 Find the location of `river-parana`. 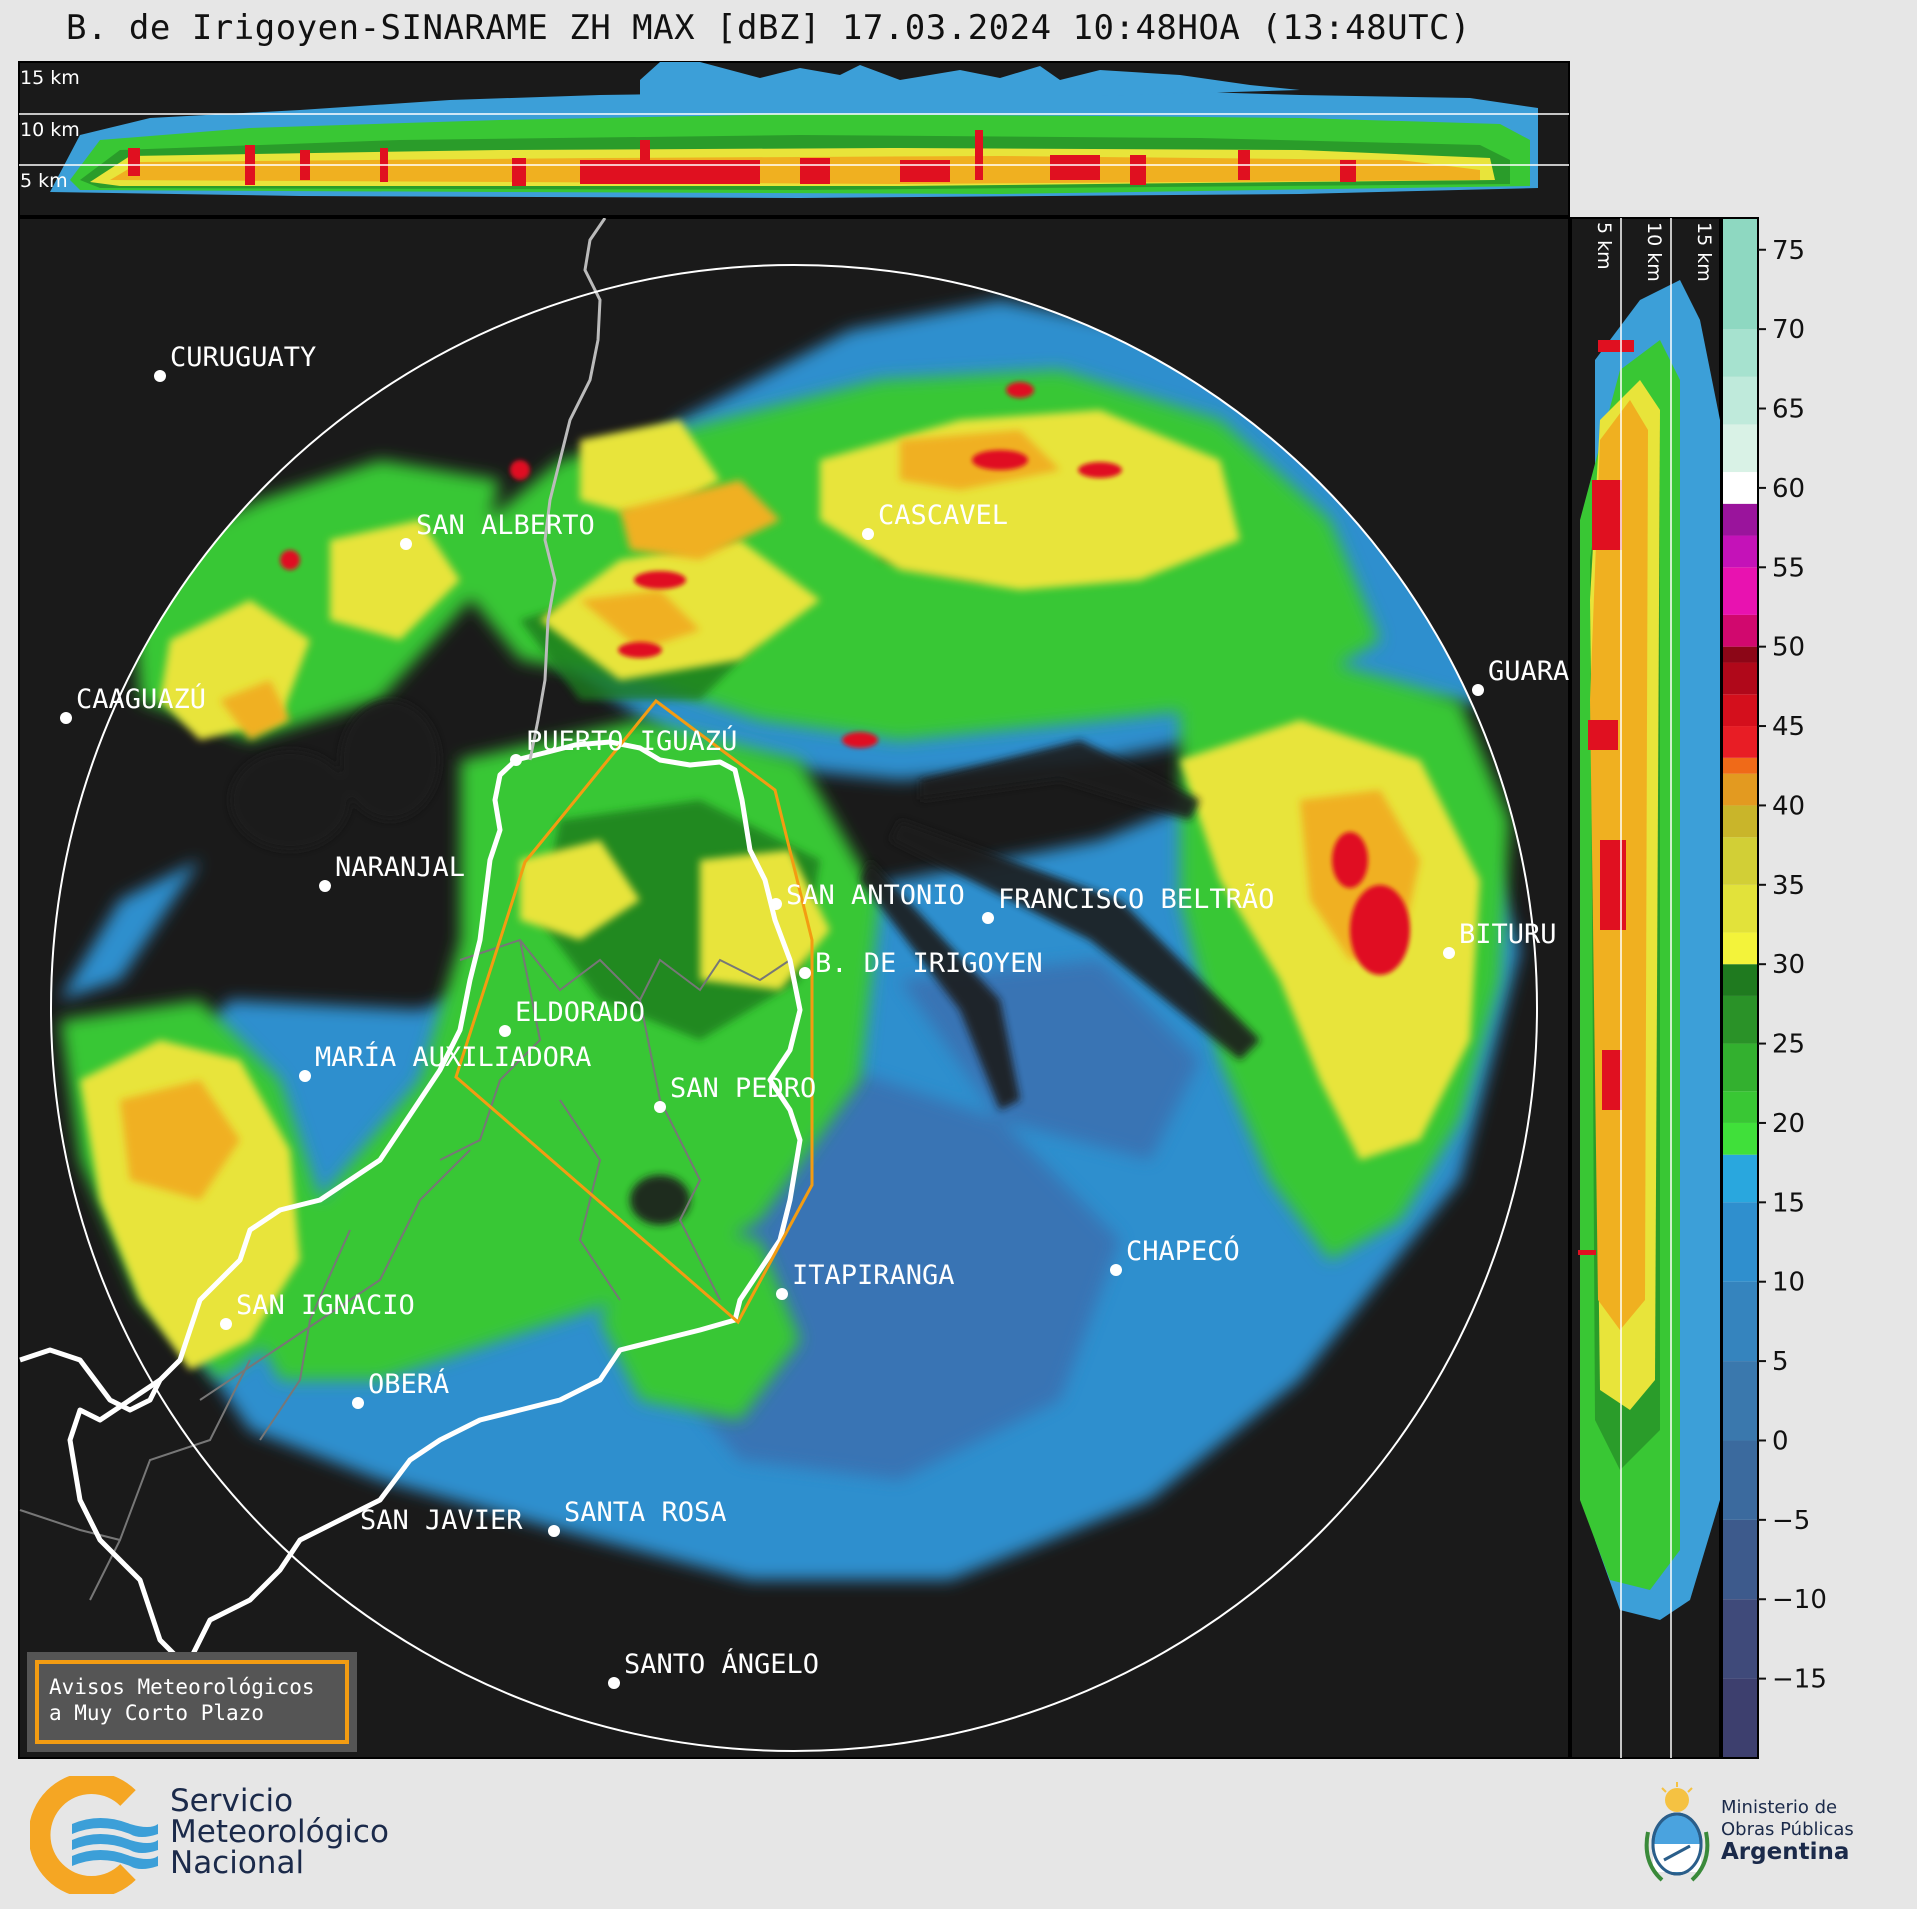

river-parana is located at coordinates (567, 489).